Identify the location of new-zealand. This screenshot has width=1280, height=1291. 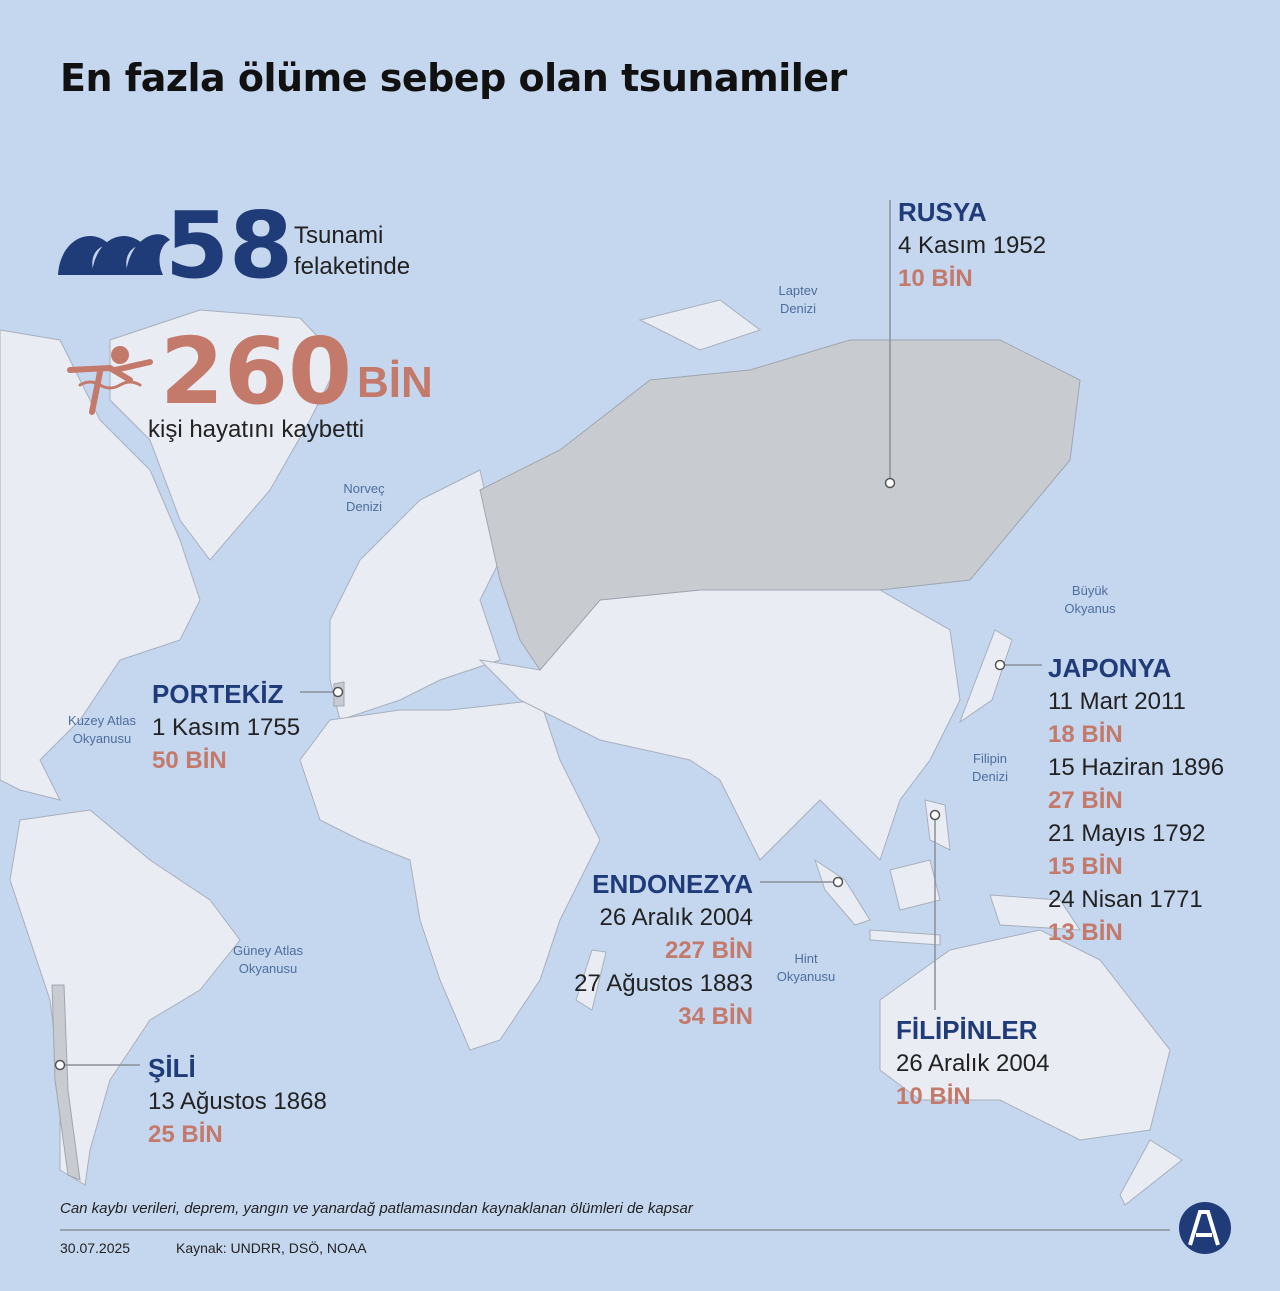
(1151, 1172).